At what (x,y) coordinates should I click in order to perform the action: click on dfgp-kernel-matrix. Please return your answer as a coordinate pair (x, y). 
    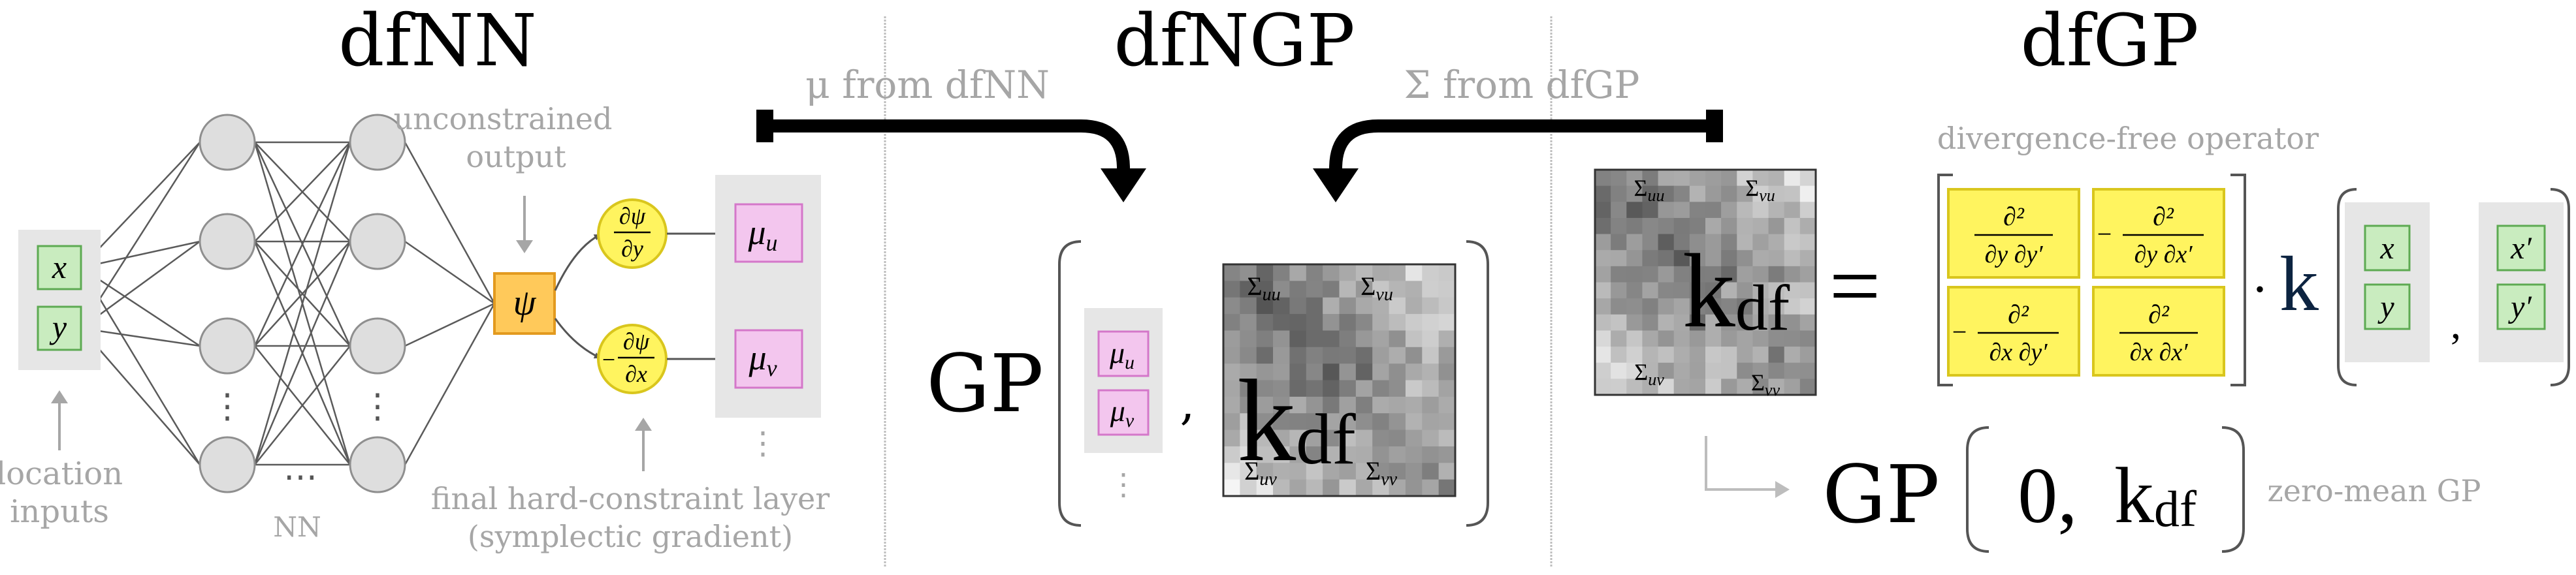
    Looking at the image, I should click on (1705, 282).